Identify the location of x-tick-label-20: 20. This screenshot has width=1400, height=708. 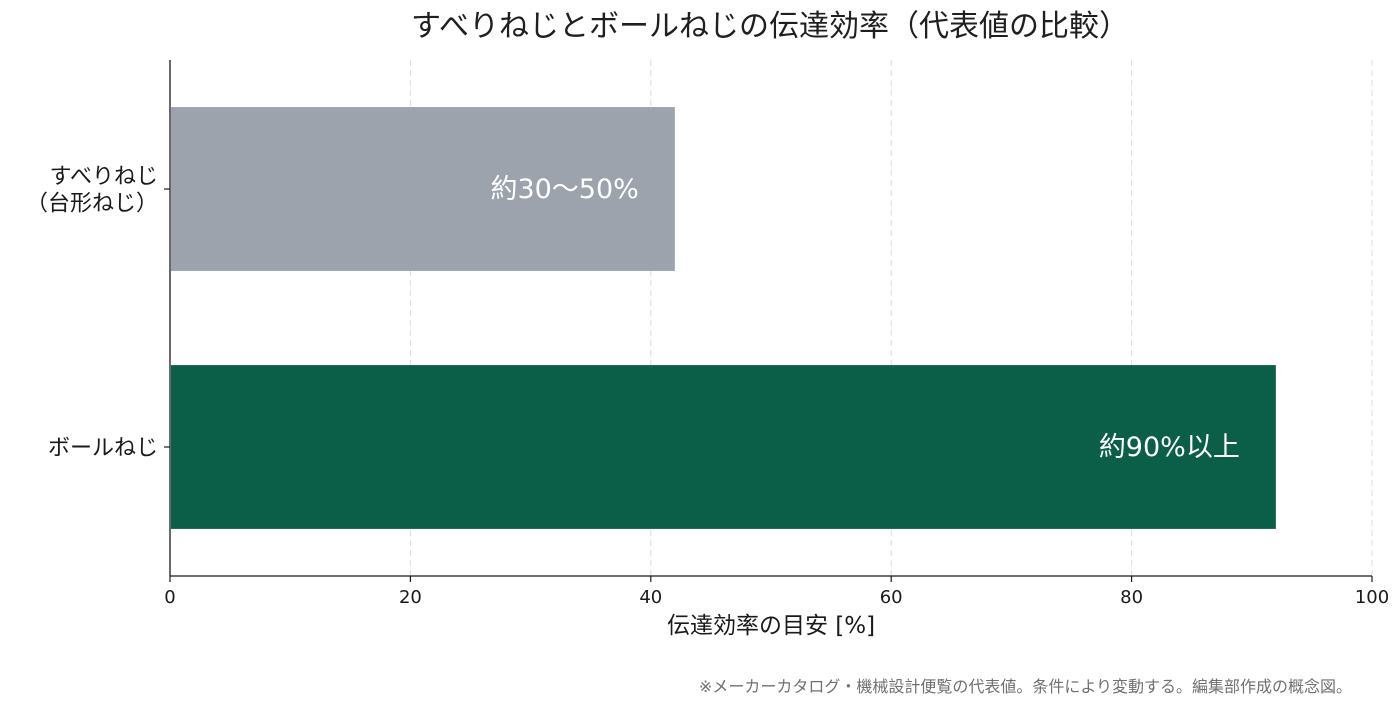
(410, 597).